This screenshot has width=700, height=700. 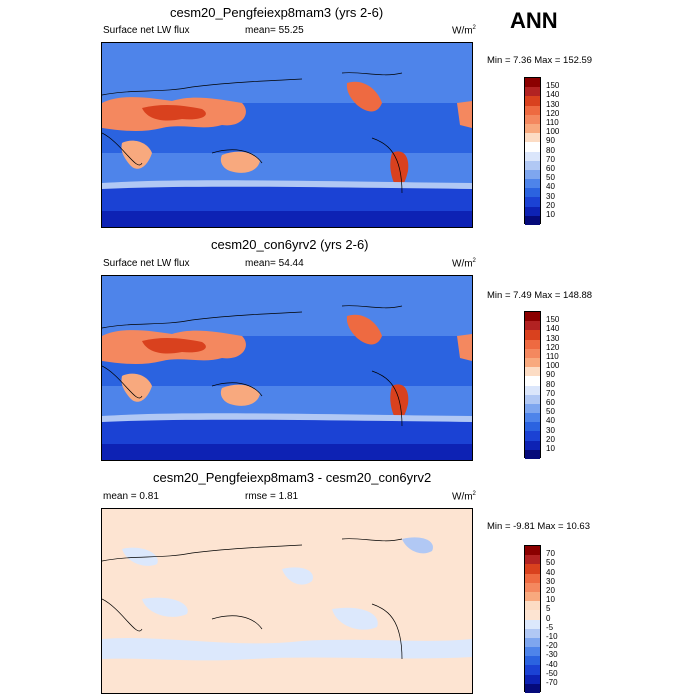 I want to click on panel2-title: cesm20_con6yrv2 (yrs 2-6), so click(x=290, y=244).